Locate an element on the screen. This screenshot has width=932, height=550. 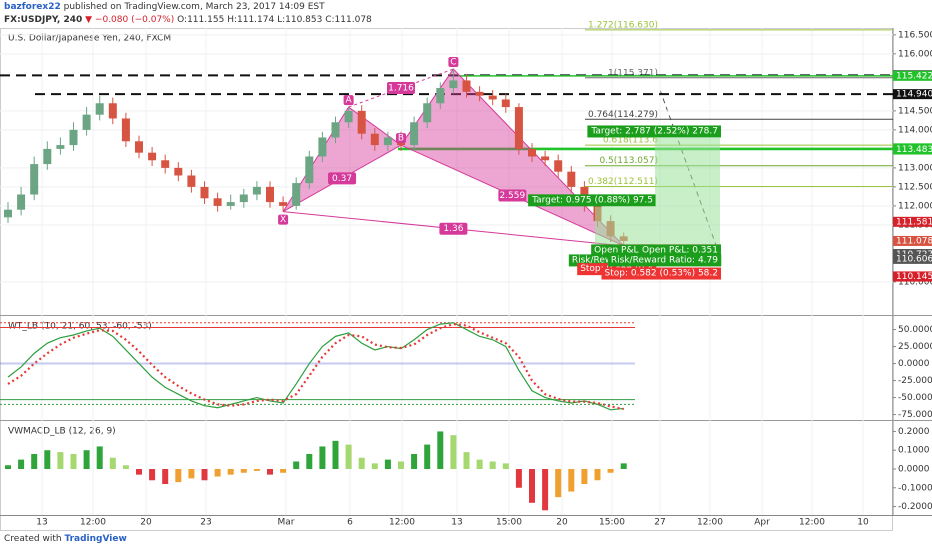
x-tick-label: 13 is located at coordinates (41, 523).